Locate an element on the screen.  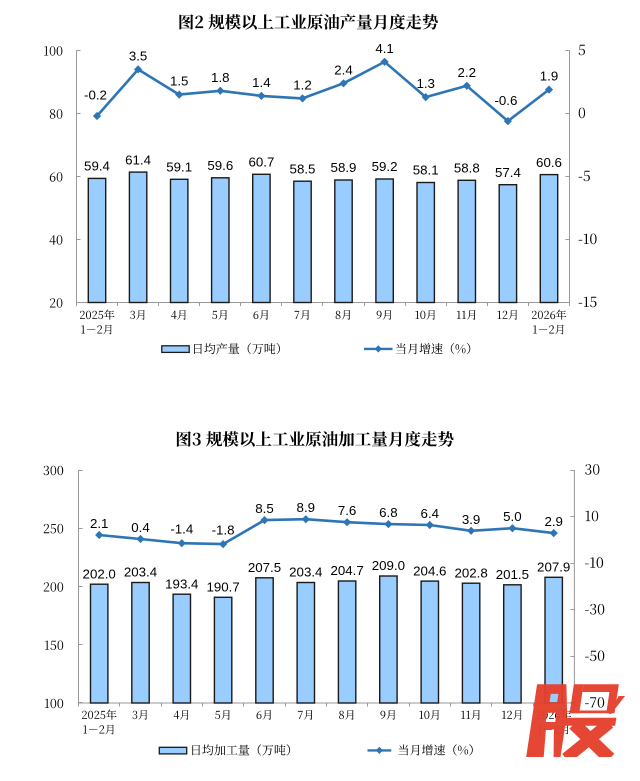
svg-text: 204.7 is located at coordinates (346, 570).